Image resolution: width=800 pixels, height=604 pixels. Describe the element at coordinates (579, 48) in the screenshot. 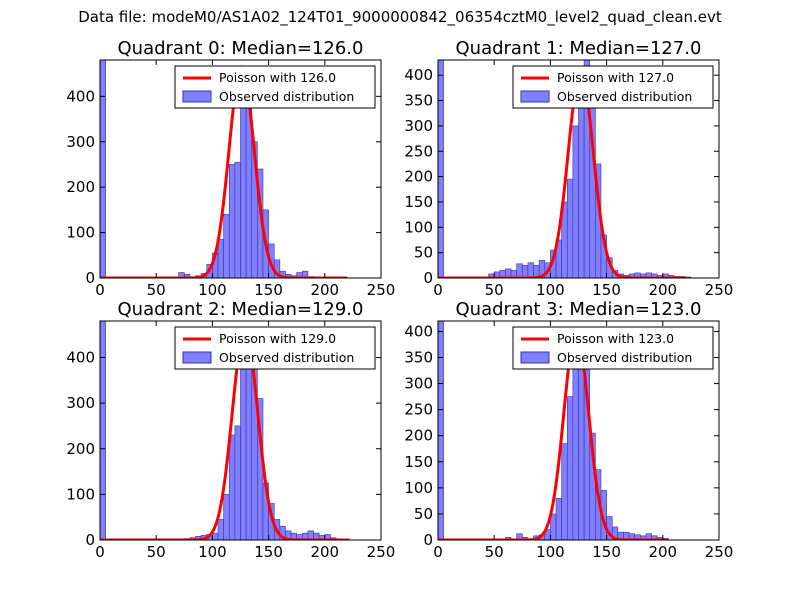

I see `panel-title: Quadrant 1: Median=127.0` at that location.